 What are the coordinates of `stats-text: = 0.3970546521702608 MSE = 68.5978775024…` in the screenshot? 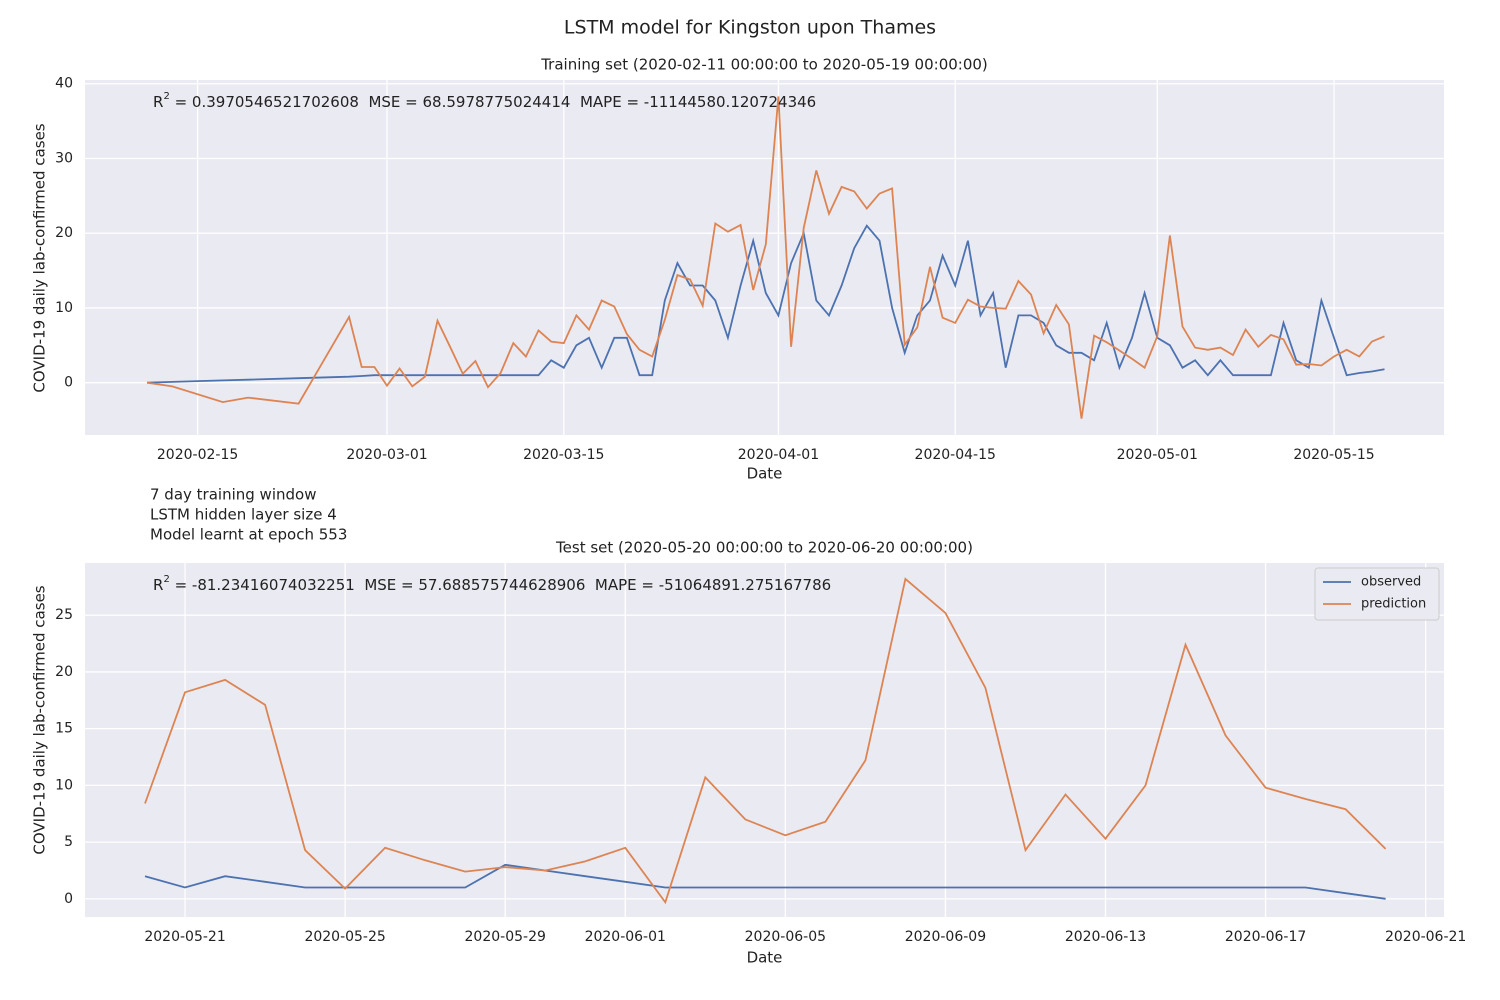 It's located at (493, 102).